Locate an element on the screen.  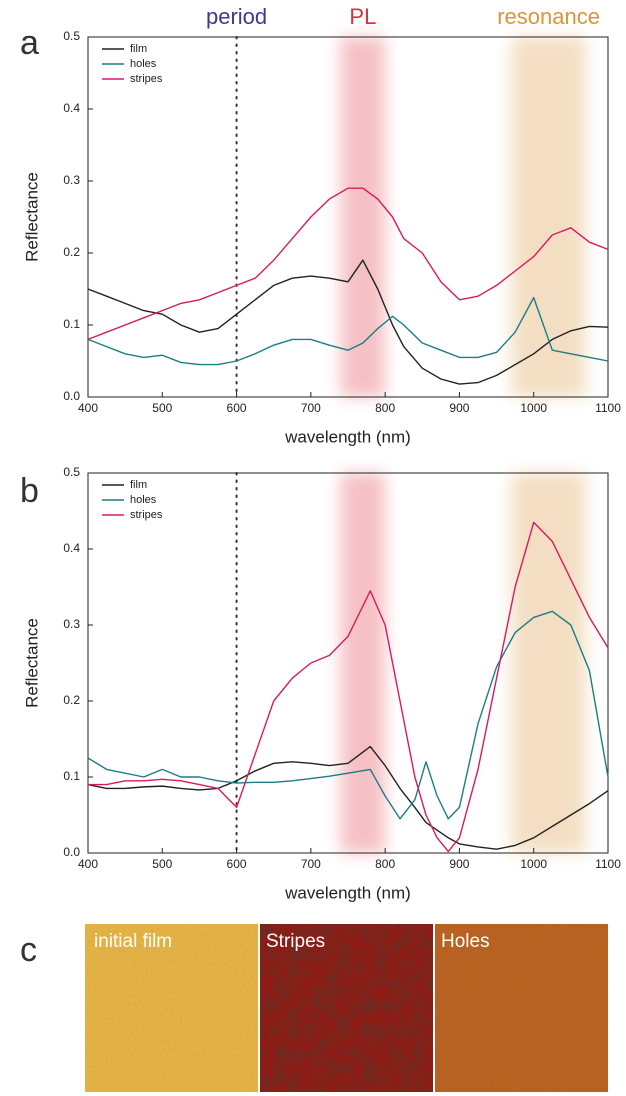
band-label: resonance is located at coordinates (548, 16).